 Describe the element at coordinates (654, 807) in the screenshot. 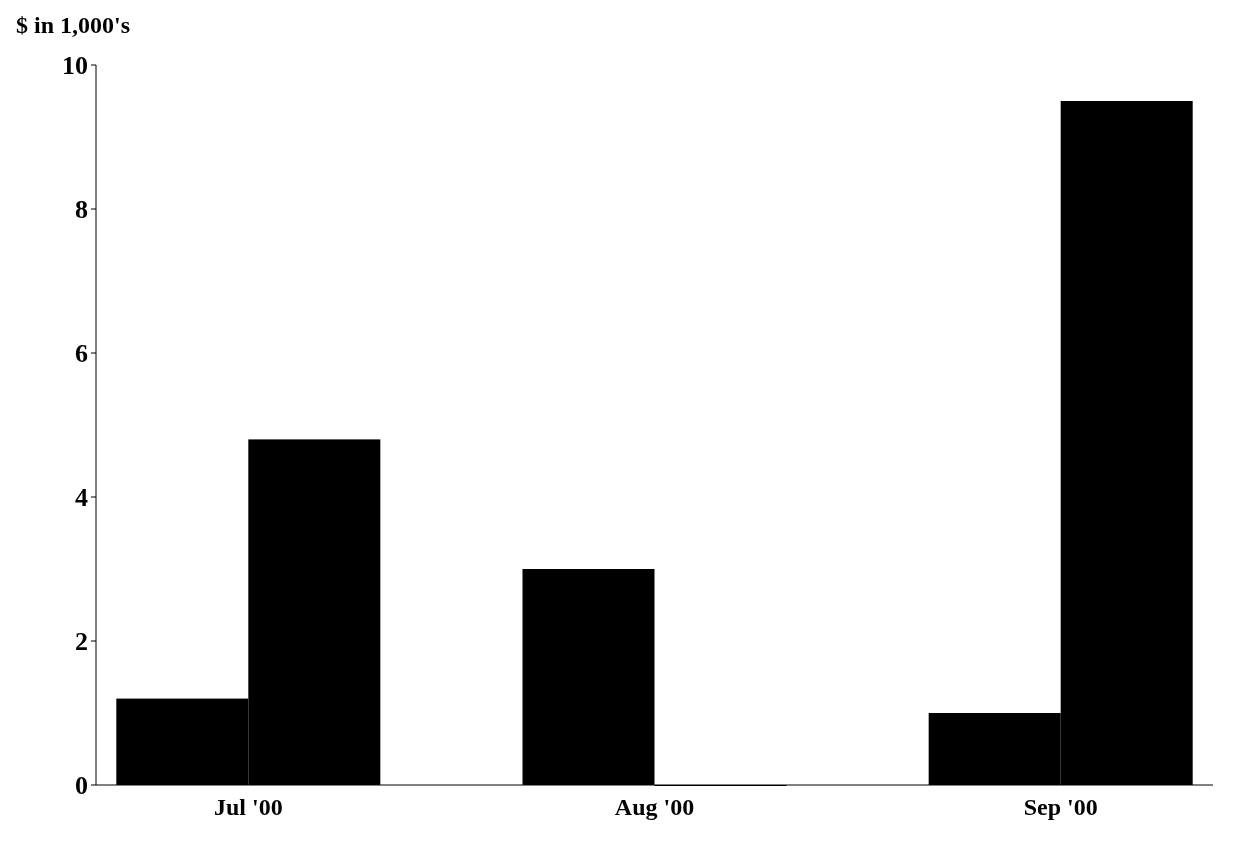

I see `x-tick-label: Aug '00` at that location.